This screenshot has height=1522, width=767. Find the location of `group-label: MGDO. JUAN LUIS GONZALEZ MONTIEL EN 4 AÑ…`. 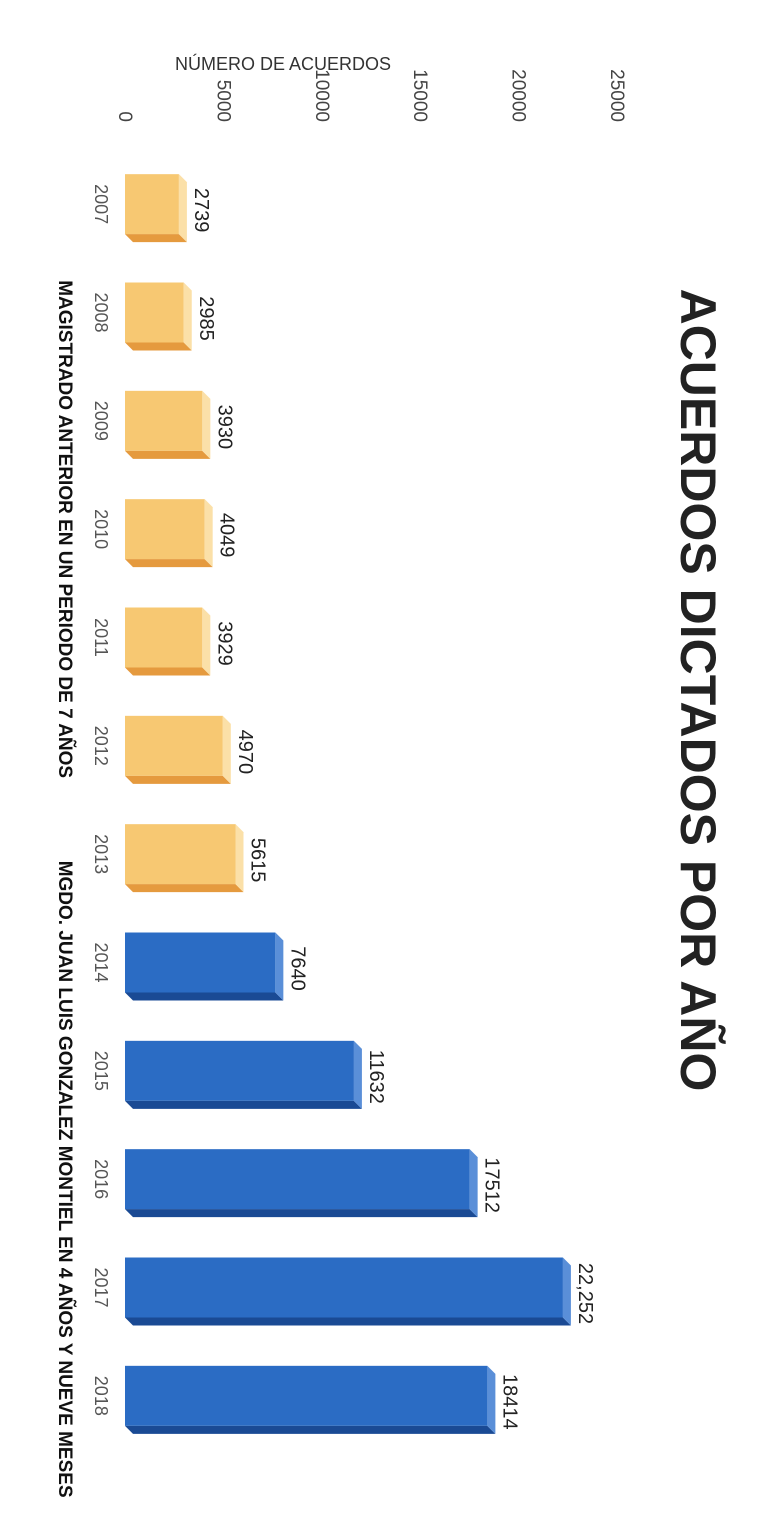

group-label: MGDO. JUAN LUIS GONZALEZ MONTIEL EN 4 AÑ… is located at coordinates (65, 1179).